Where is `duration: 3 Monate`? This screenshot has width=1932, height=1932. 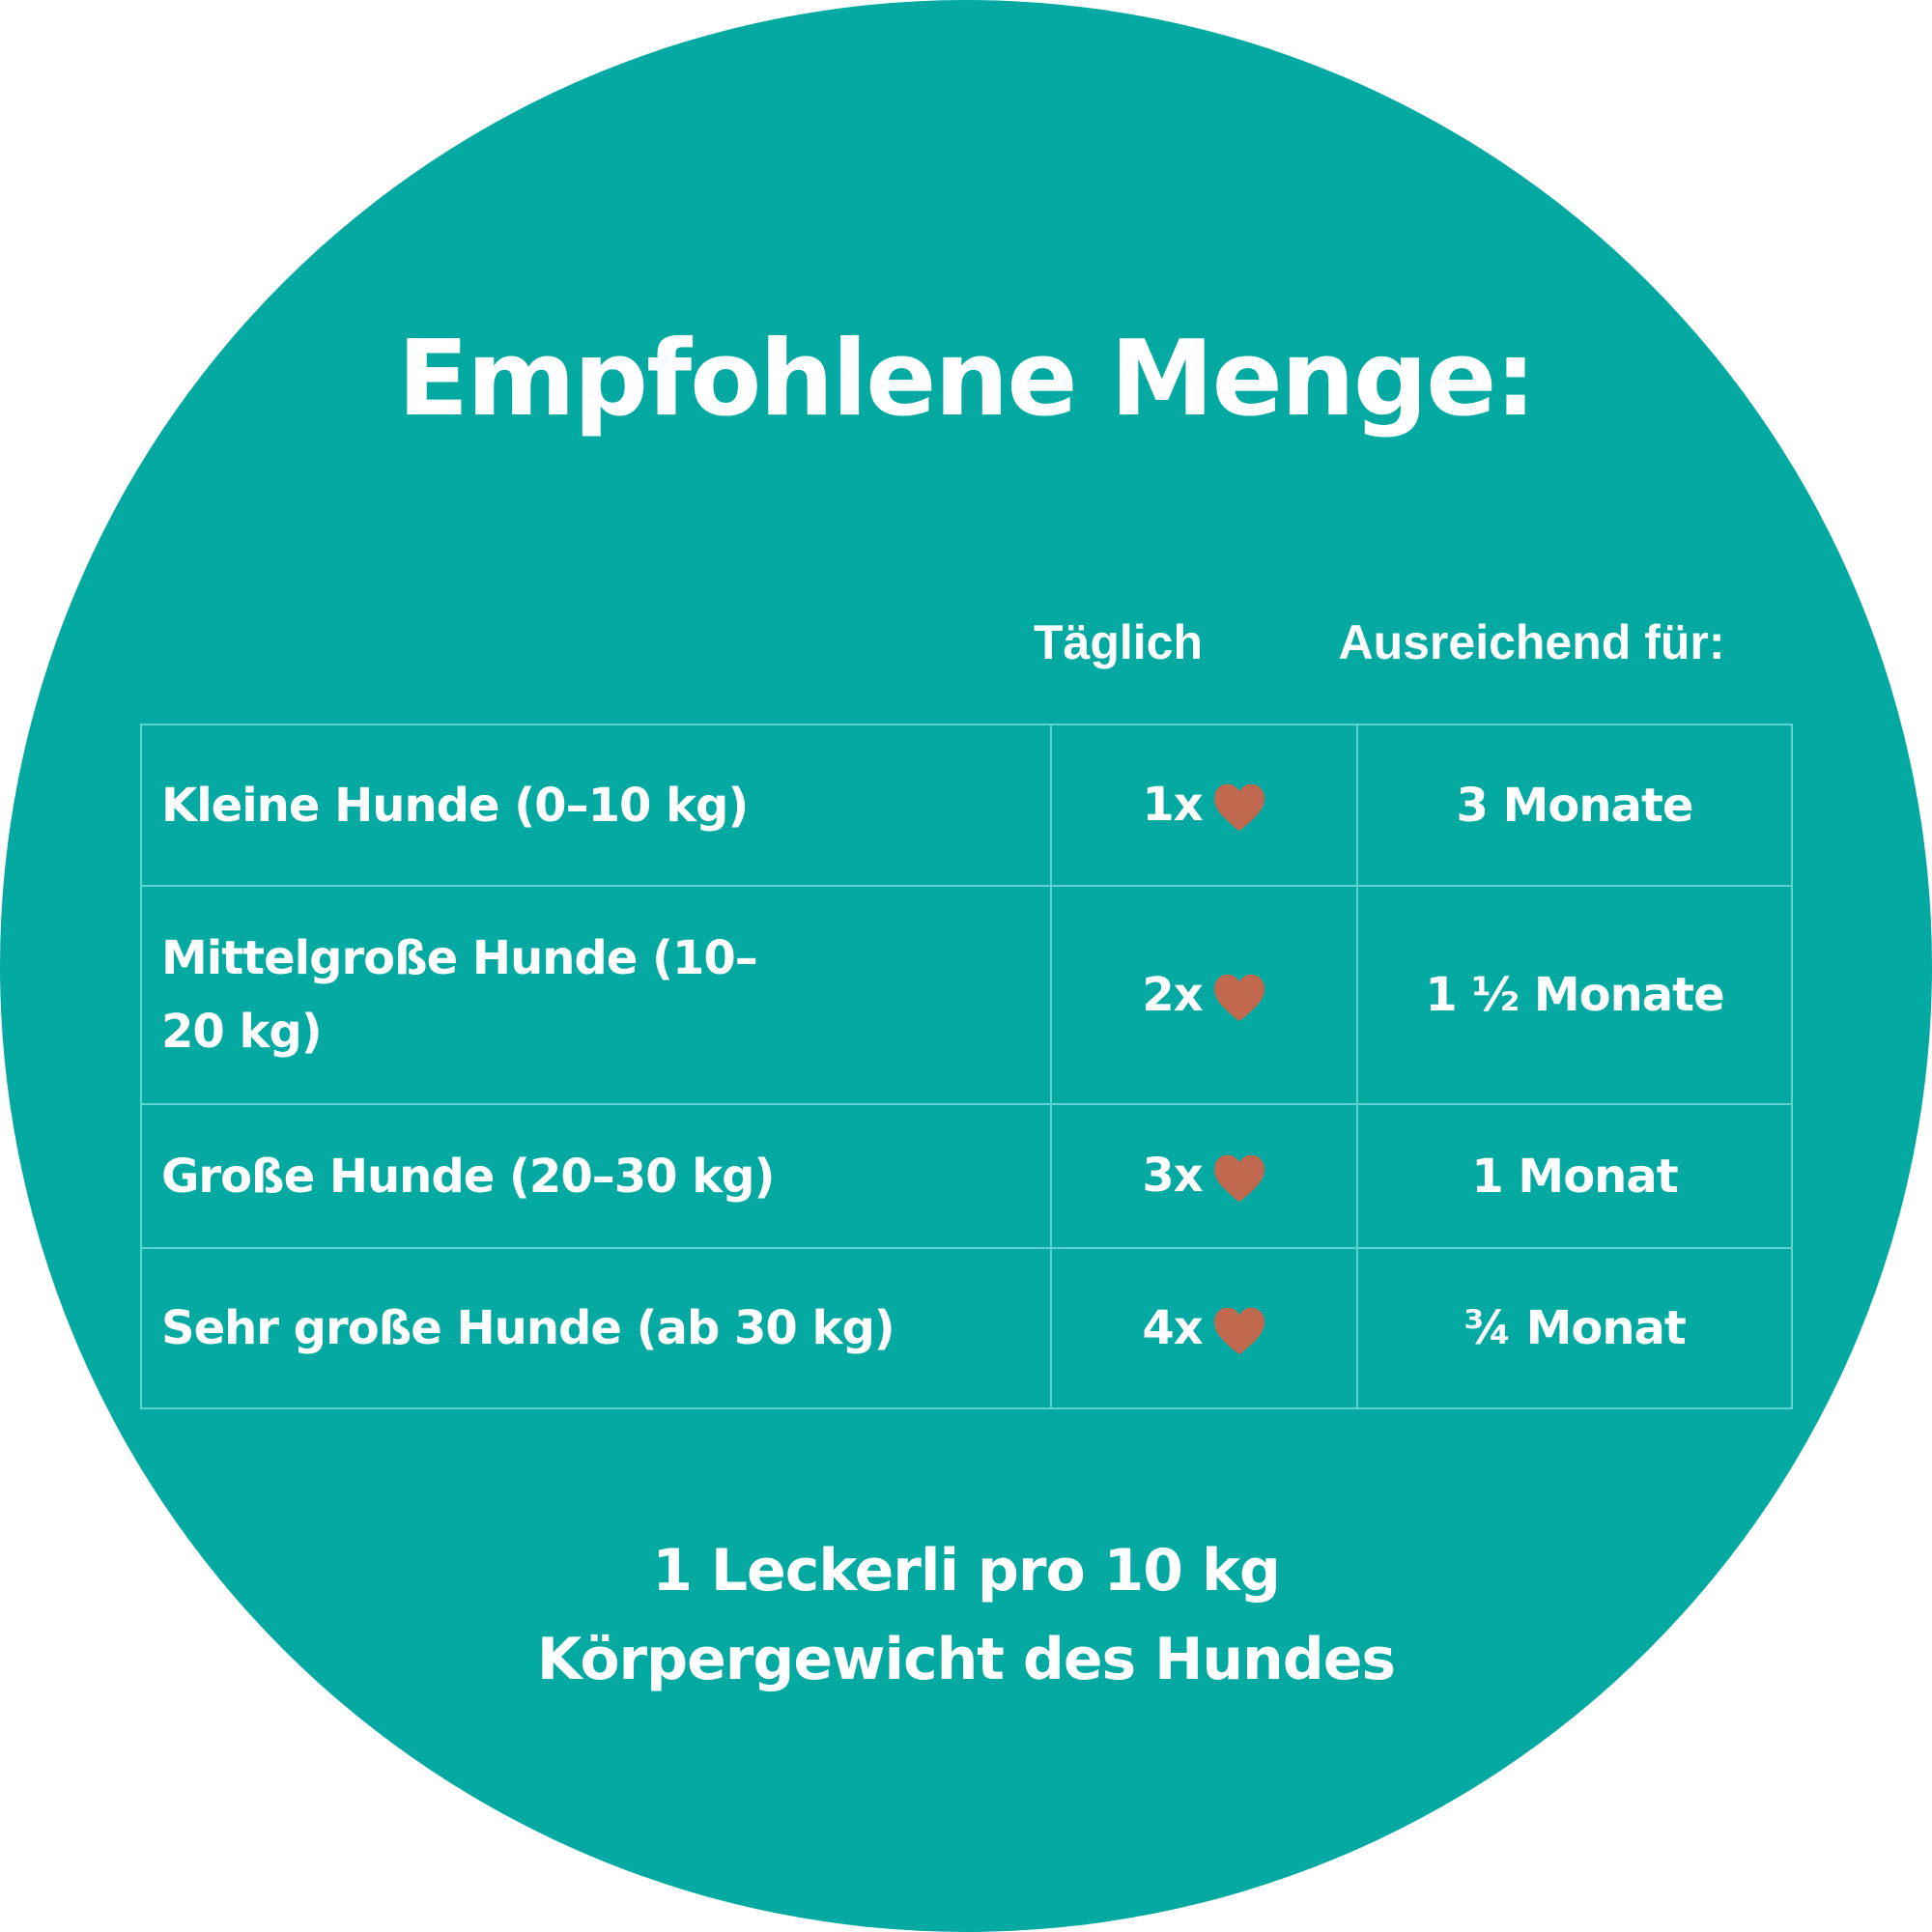
duration: 3 Monate is located at coordinates (1574, 805).